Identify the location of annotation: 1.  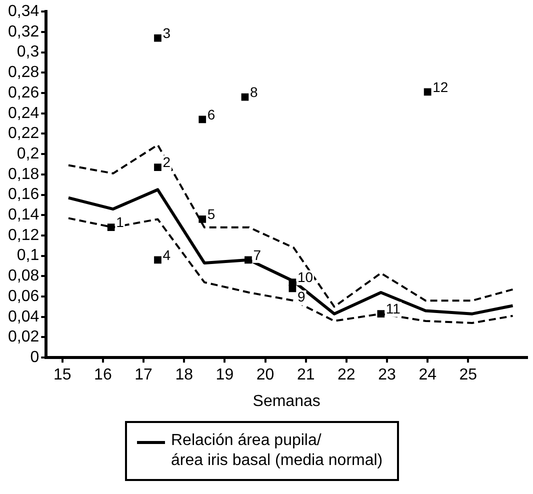
(120, 222).